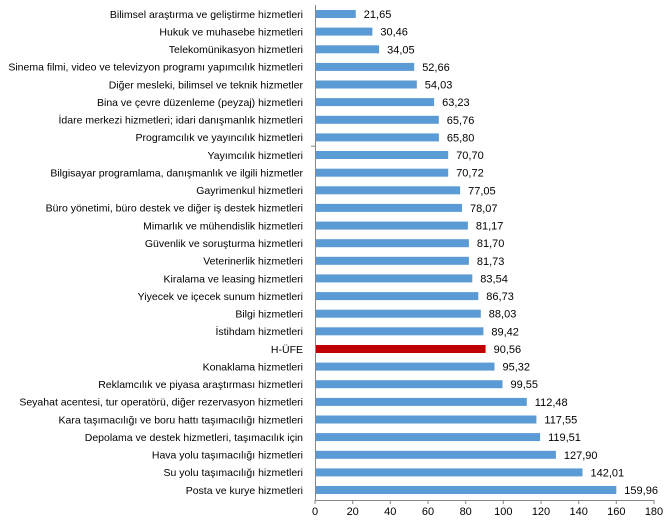 The width and height of the screenshot is (669, 524). What do you see at coordinates (394, 33) in the screenshot?
I see `value-label: 30,46` at bounding box center [394, 33].